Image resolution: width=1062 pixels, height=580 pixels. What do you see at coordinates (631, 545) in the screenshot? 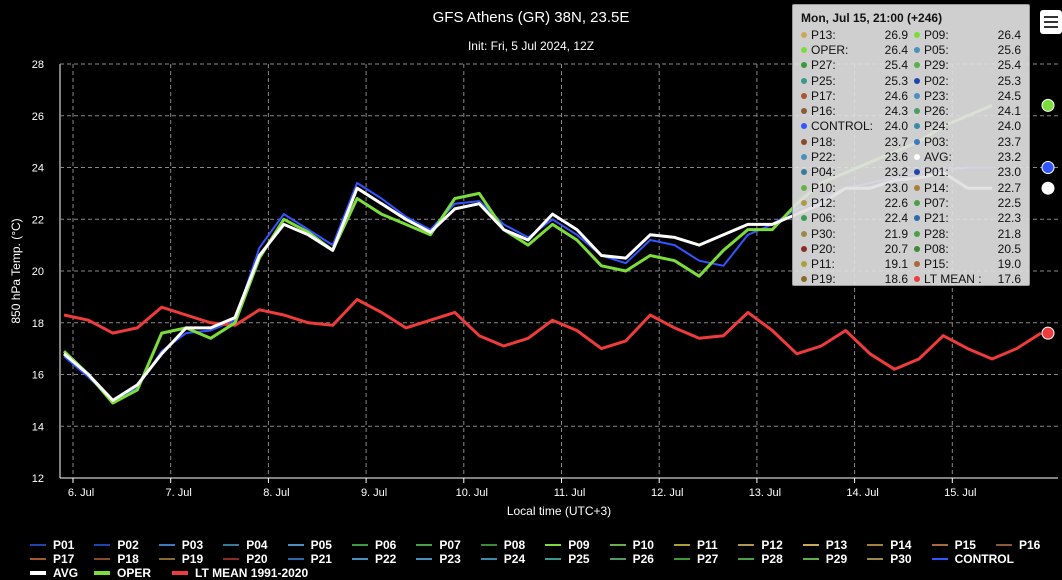
I see `legend-item: P10` at bounding box center [631, 545].